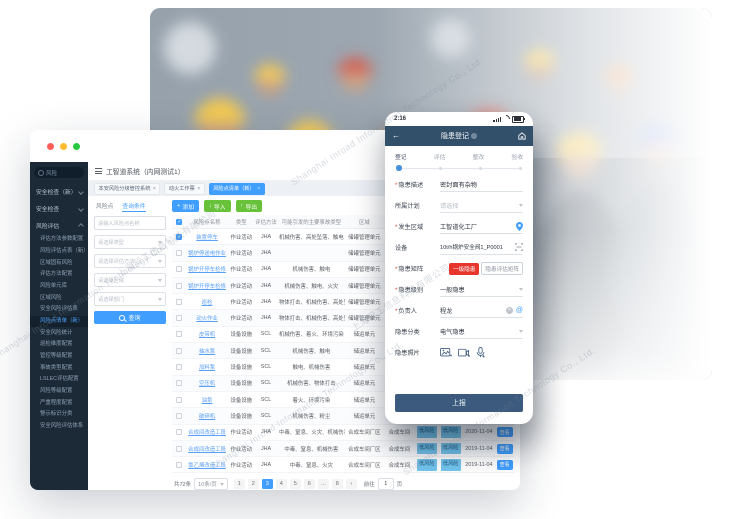  What do you see at coordinates (56, 367) in the screenshot?
I see `sidebar-item: 事故类型配置` at bounding box center [56, 367].